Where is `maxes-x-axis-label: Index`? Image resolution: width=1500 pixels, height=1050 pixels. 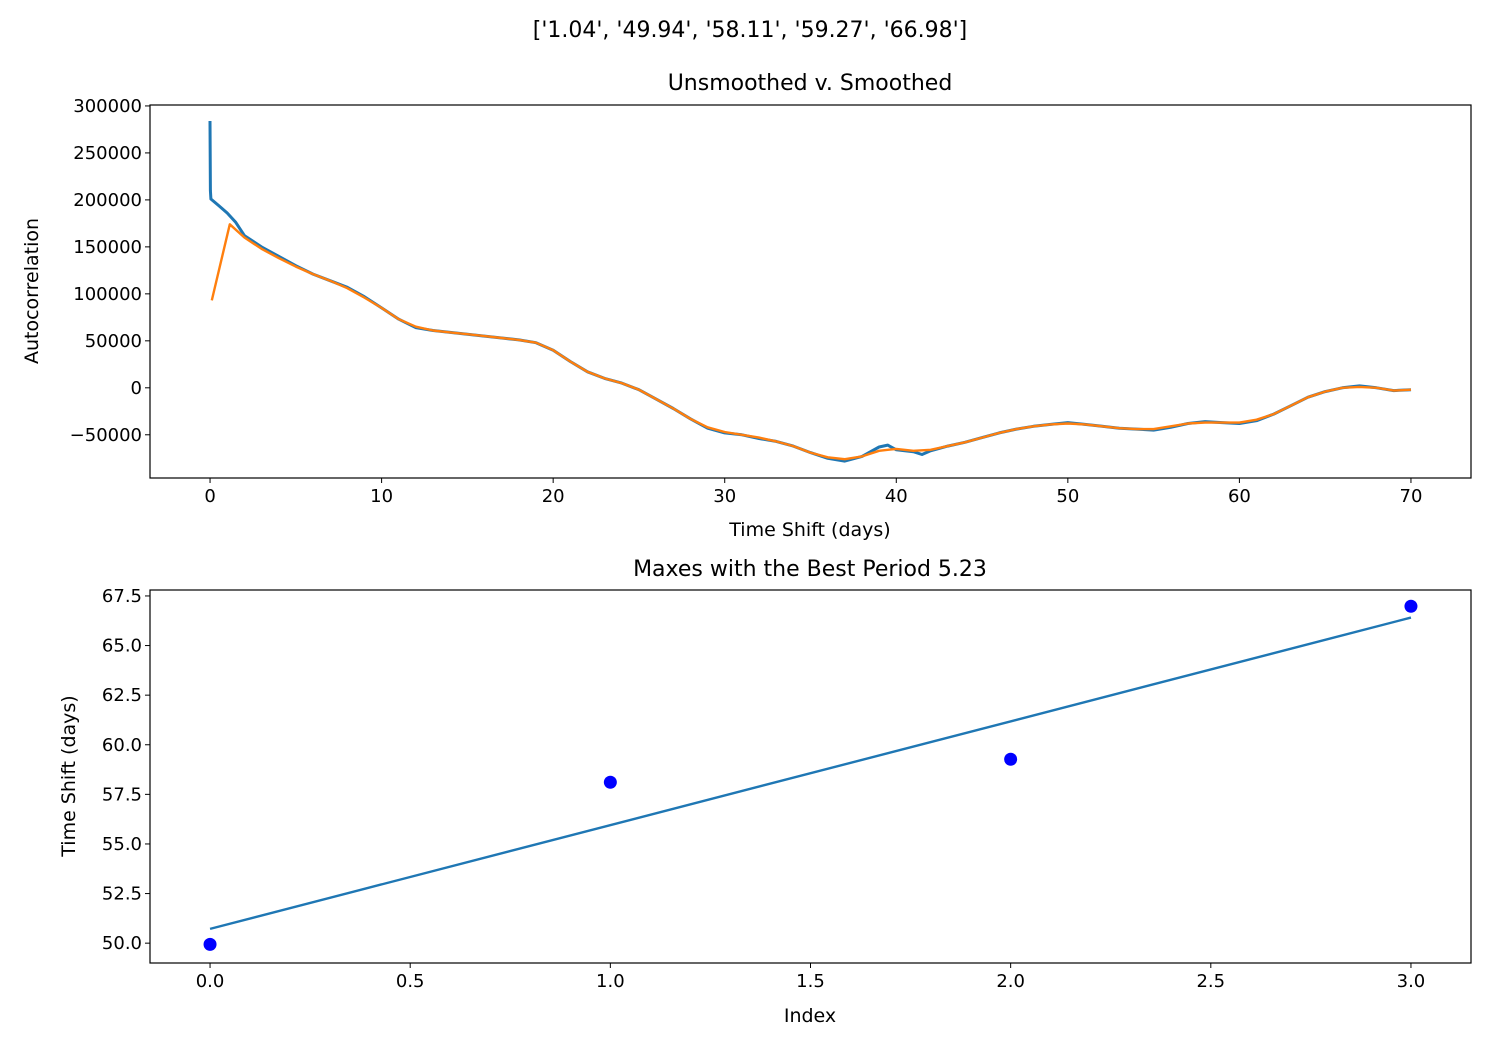 maxes-x-axis-label: Index is located at coordinates (810, 1016).